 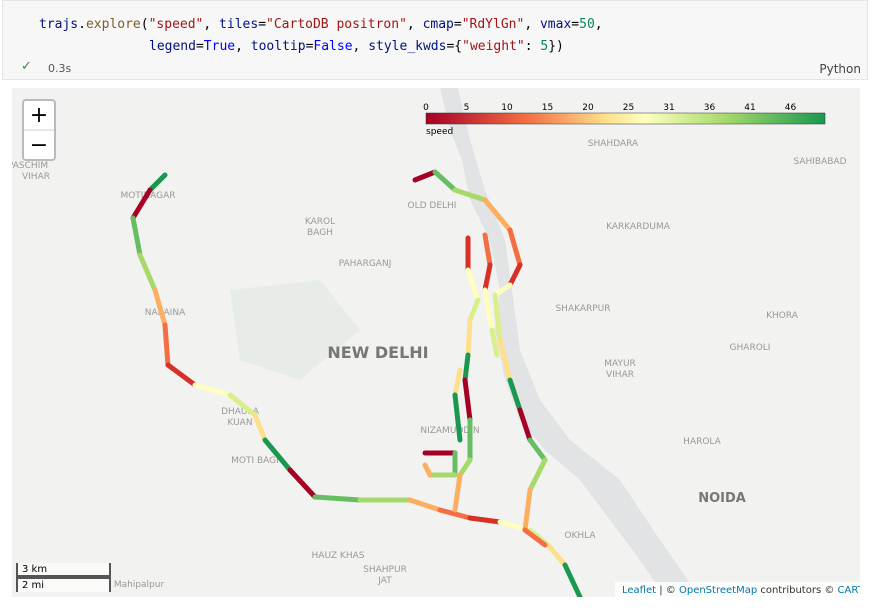 What do you see at coordinates (797, 590) in the screenshot?
I see `attribution-text: contributors ©` at bounding box center [797, 590].